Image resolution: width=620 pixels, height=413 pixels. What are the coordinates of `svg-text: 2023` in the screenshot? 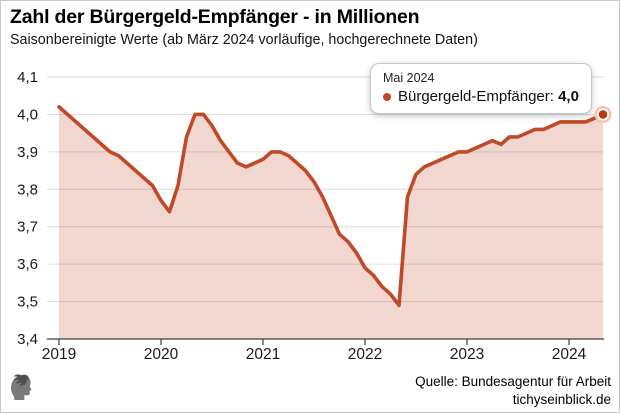 It's located at (467, 354).